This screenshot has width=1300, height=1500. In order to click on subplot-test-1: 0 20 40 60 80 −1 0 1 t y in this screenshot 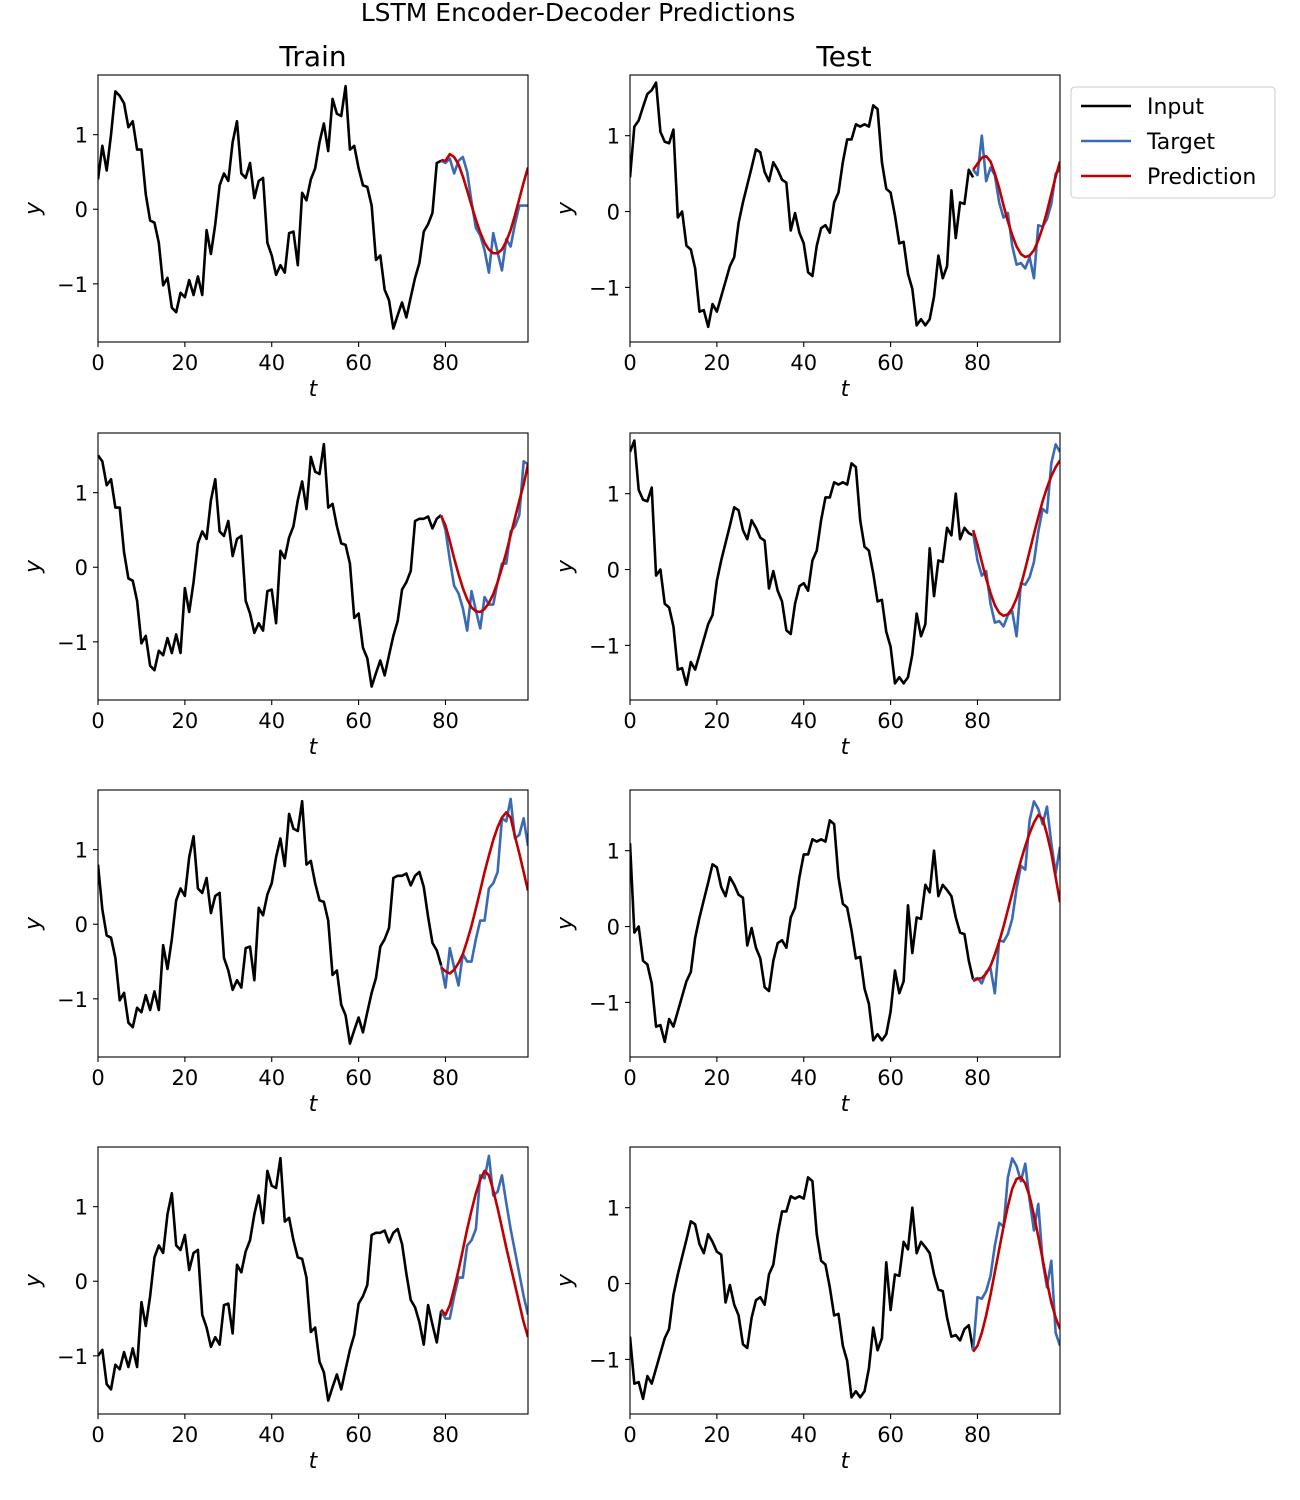, I will do `click(807, 238)`.